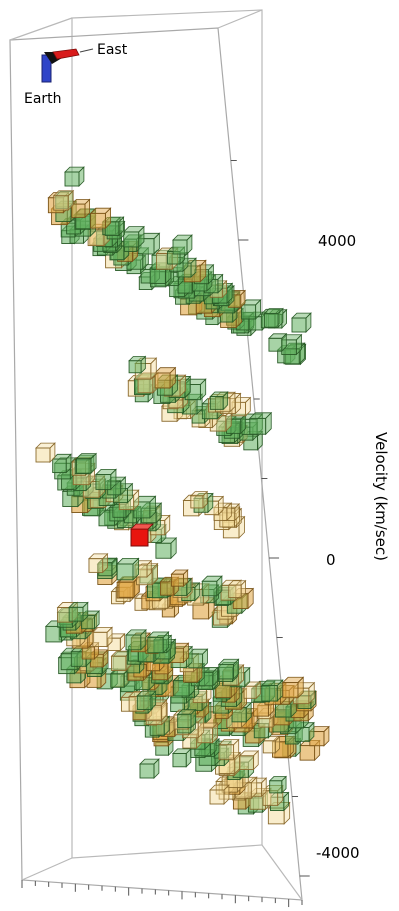 The width and height of the screenshot is (399, 911). What do you see at coordinates (142, 526) in the screenshot?
I see `red-marker-top` at bounding box center [142, 526].